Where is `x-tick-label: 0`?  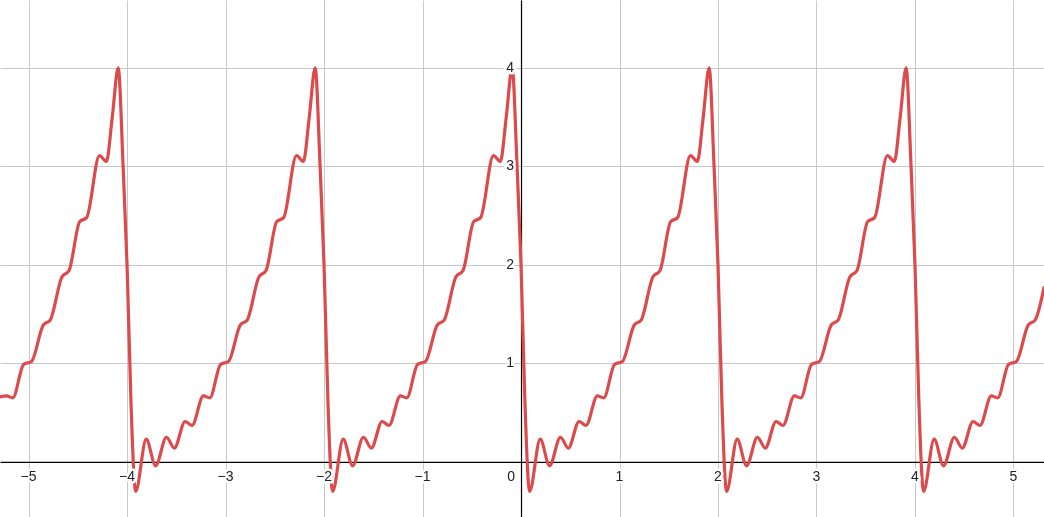
x-tick-label: 0 is located at coordinates (511, 475).